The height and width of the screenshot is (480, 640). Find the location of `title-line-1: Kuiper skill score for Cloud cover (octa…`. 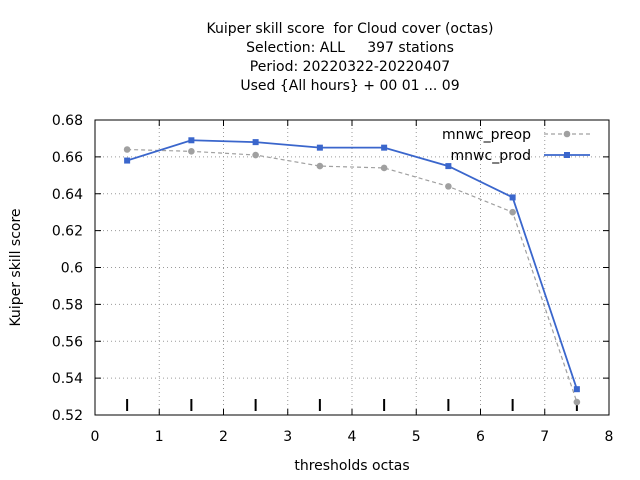

title-line-1: Kuiper skill score for Cloud cover (octa… is located at coordinates (350, 29).